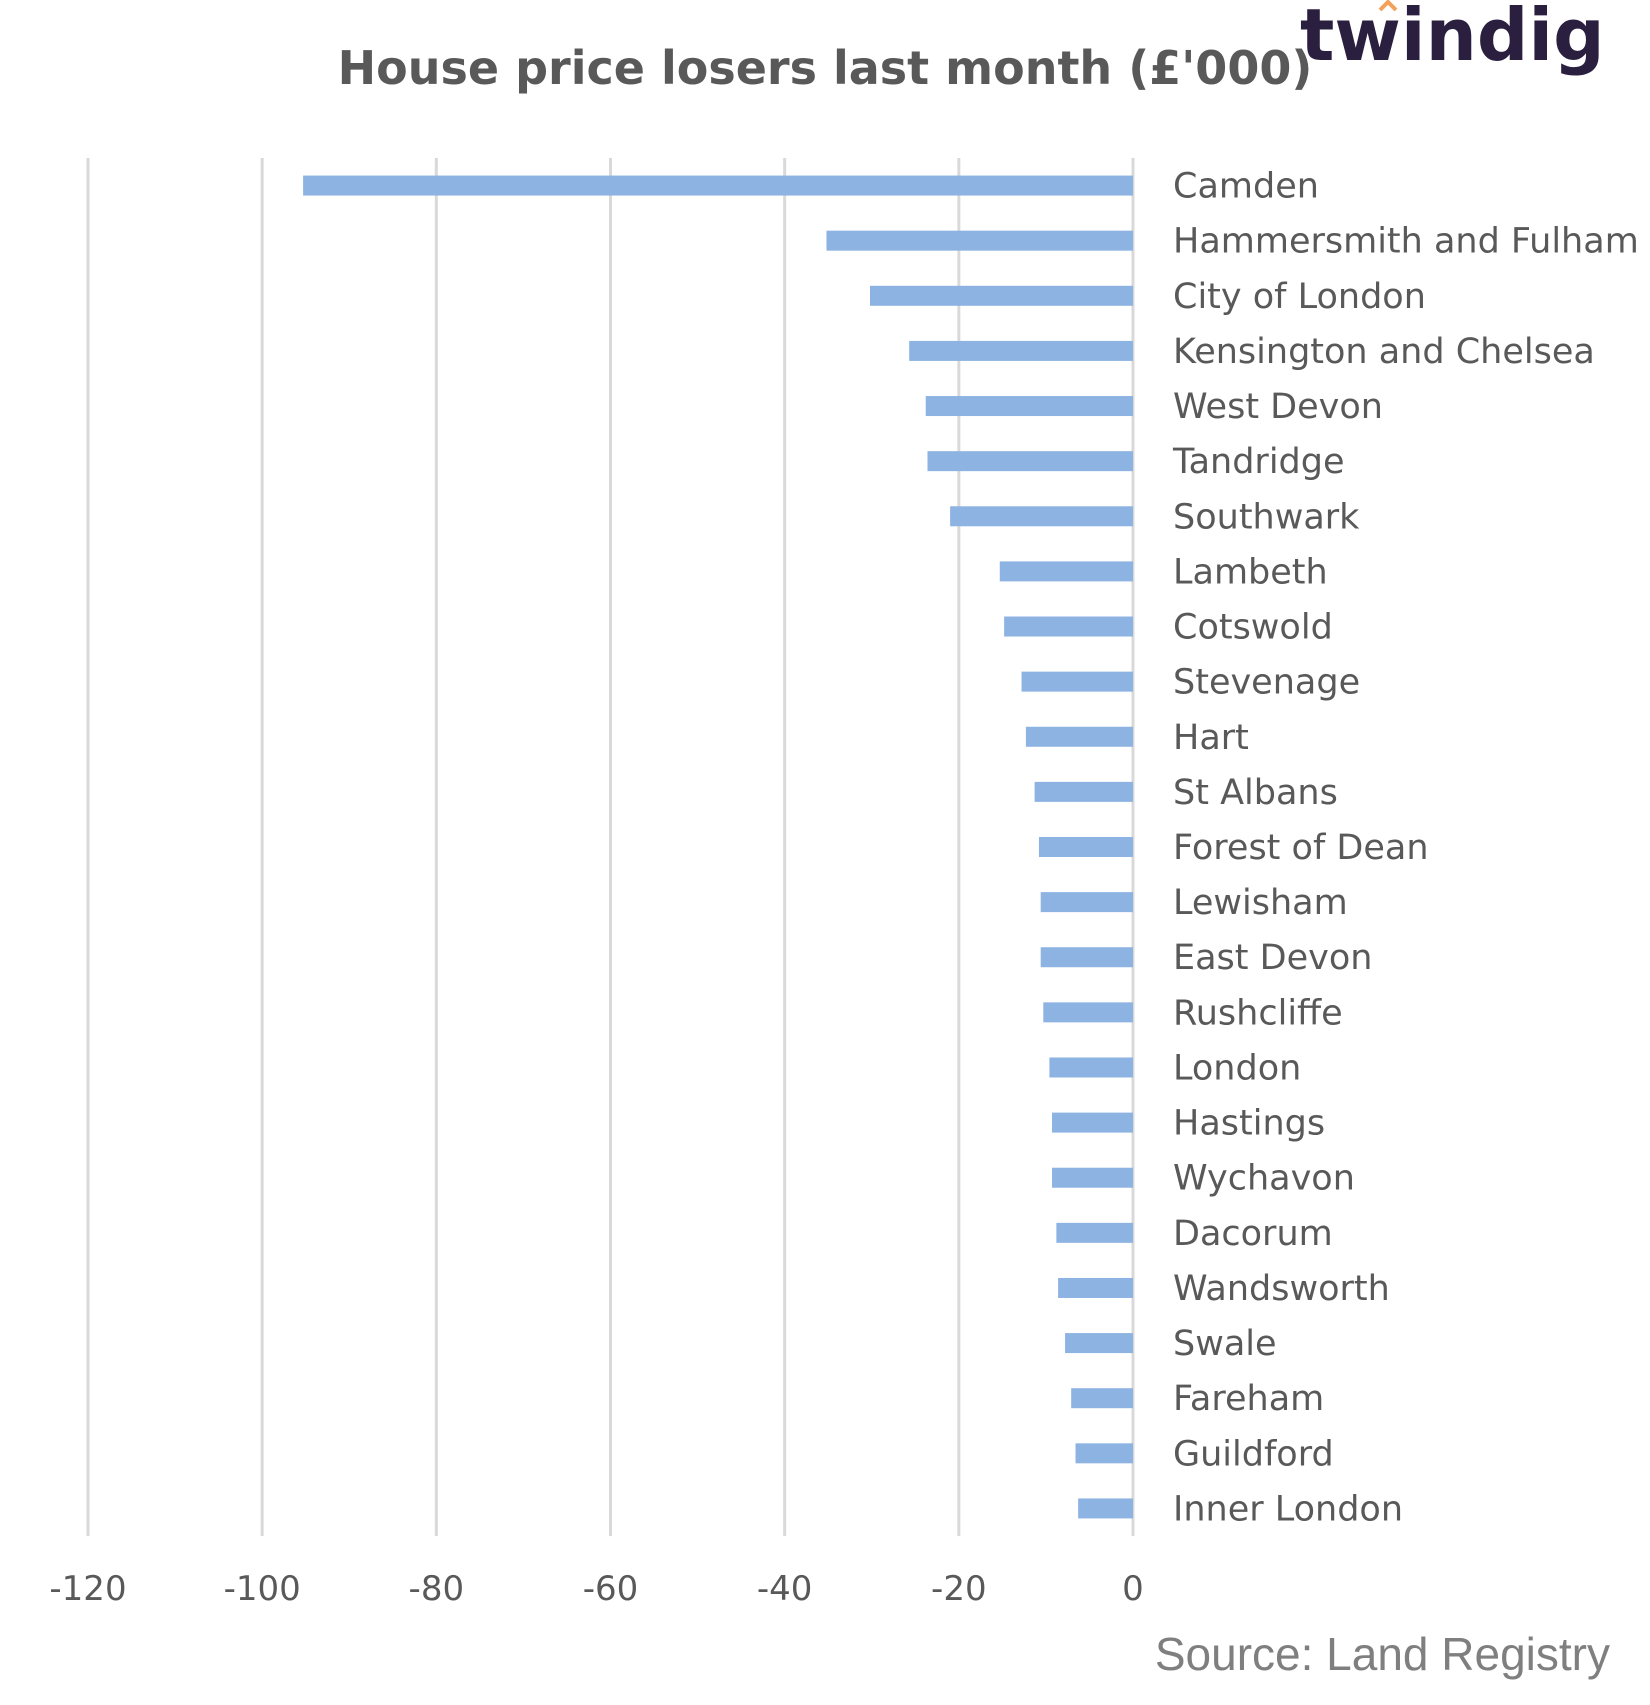  What do you see at coordinates (1266, 517) in the screenshot?
I see `category-label: Southwark` at bounding box center [1266, 517].